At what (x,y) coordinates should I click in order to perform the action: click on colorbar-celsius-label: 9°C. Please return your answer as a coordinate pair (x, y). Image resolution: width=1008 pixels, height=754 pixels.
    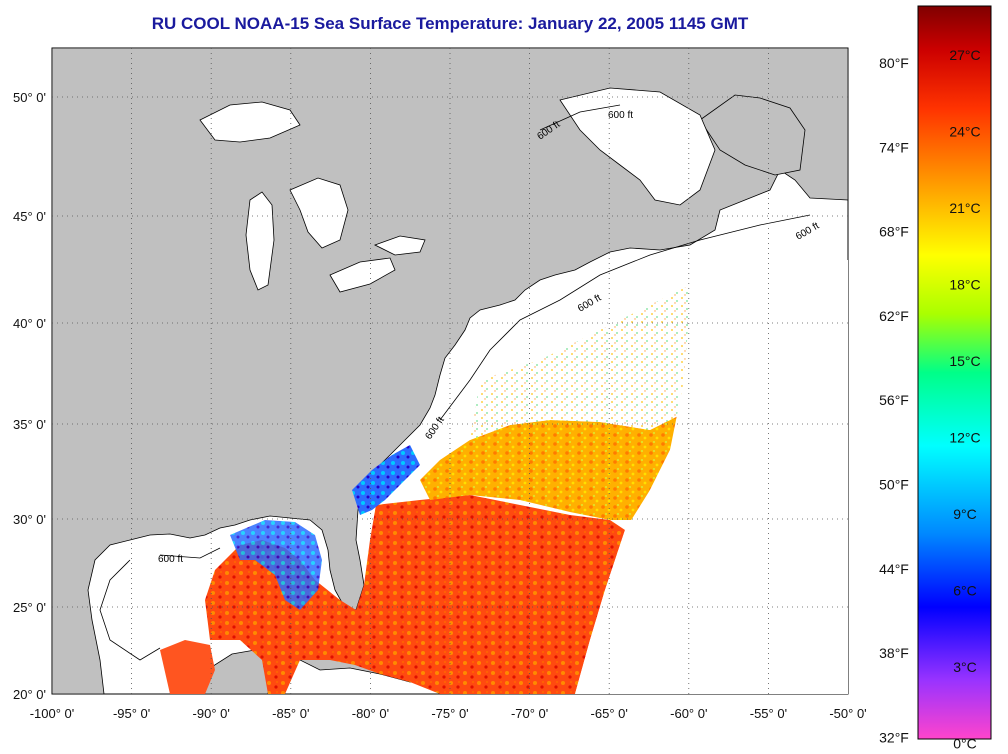
    Looking at the image, I should click on (965, 514).